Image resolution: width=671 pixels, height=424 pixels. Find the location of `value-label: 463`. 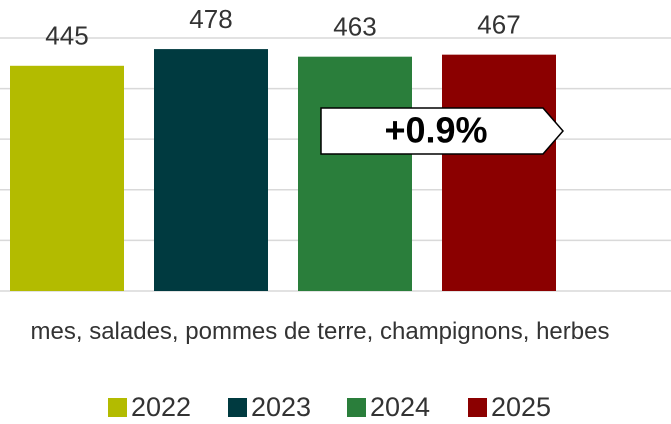

value-label: 463 is located at coordinates (354, 27).